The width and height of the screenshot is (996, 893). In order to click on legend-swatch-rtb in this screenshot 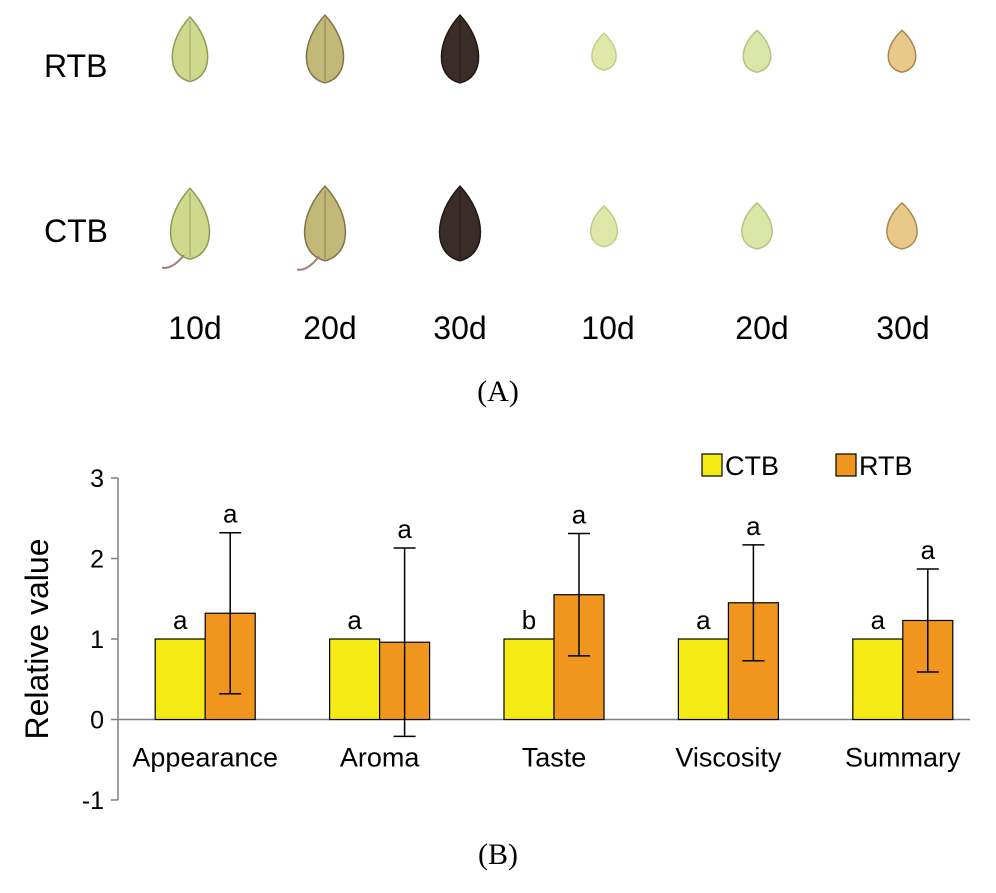, I will do `click(846, 465)`.